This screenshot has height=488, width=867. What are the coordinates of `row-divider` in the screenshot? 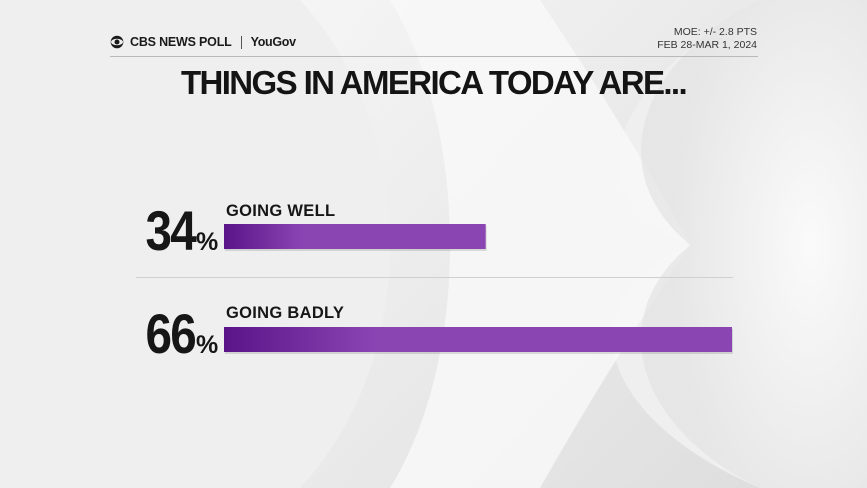 It's located at (434, 277).